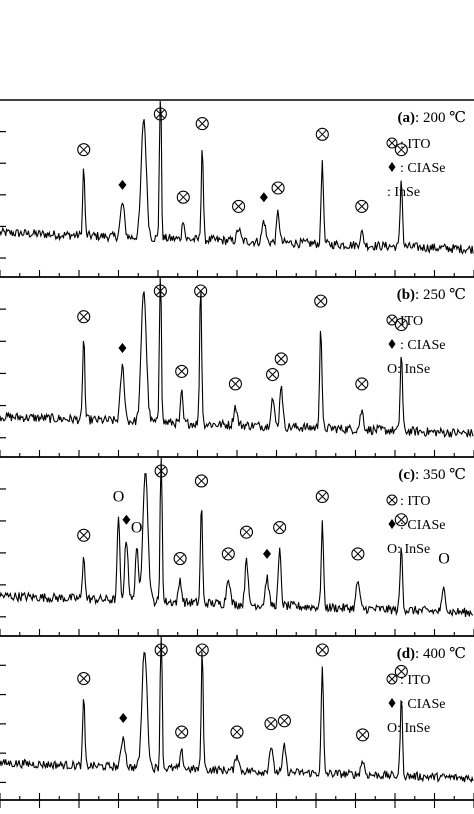  Describe the element at coordinates (406, 475) in the screenshot. I see `panel-letter: (c)` at that location.